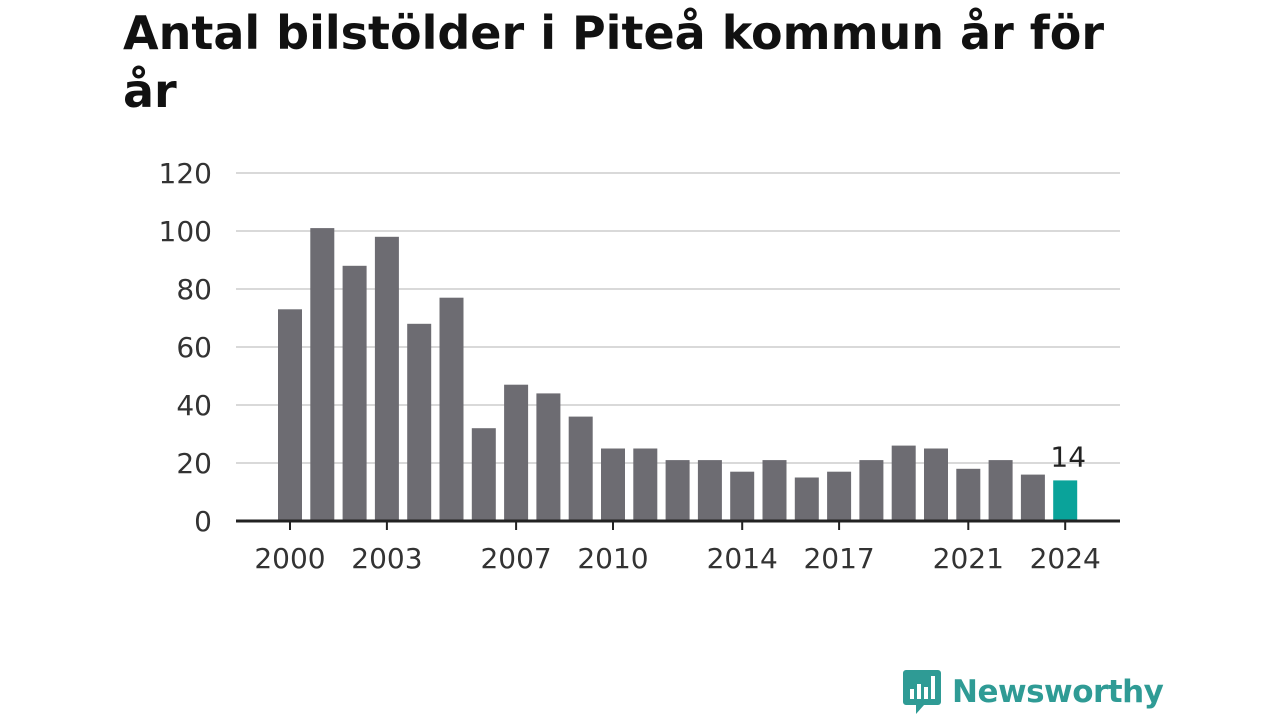  What do you see at coordinates (806, 499) in the screenshot?
I see `bar-2016` at bounding box center [806, 499].